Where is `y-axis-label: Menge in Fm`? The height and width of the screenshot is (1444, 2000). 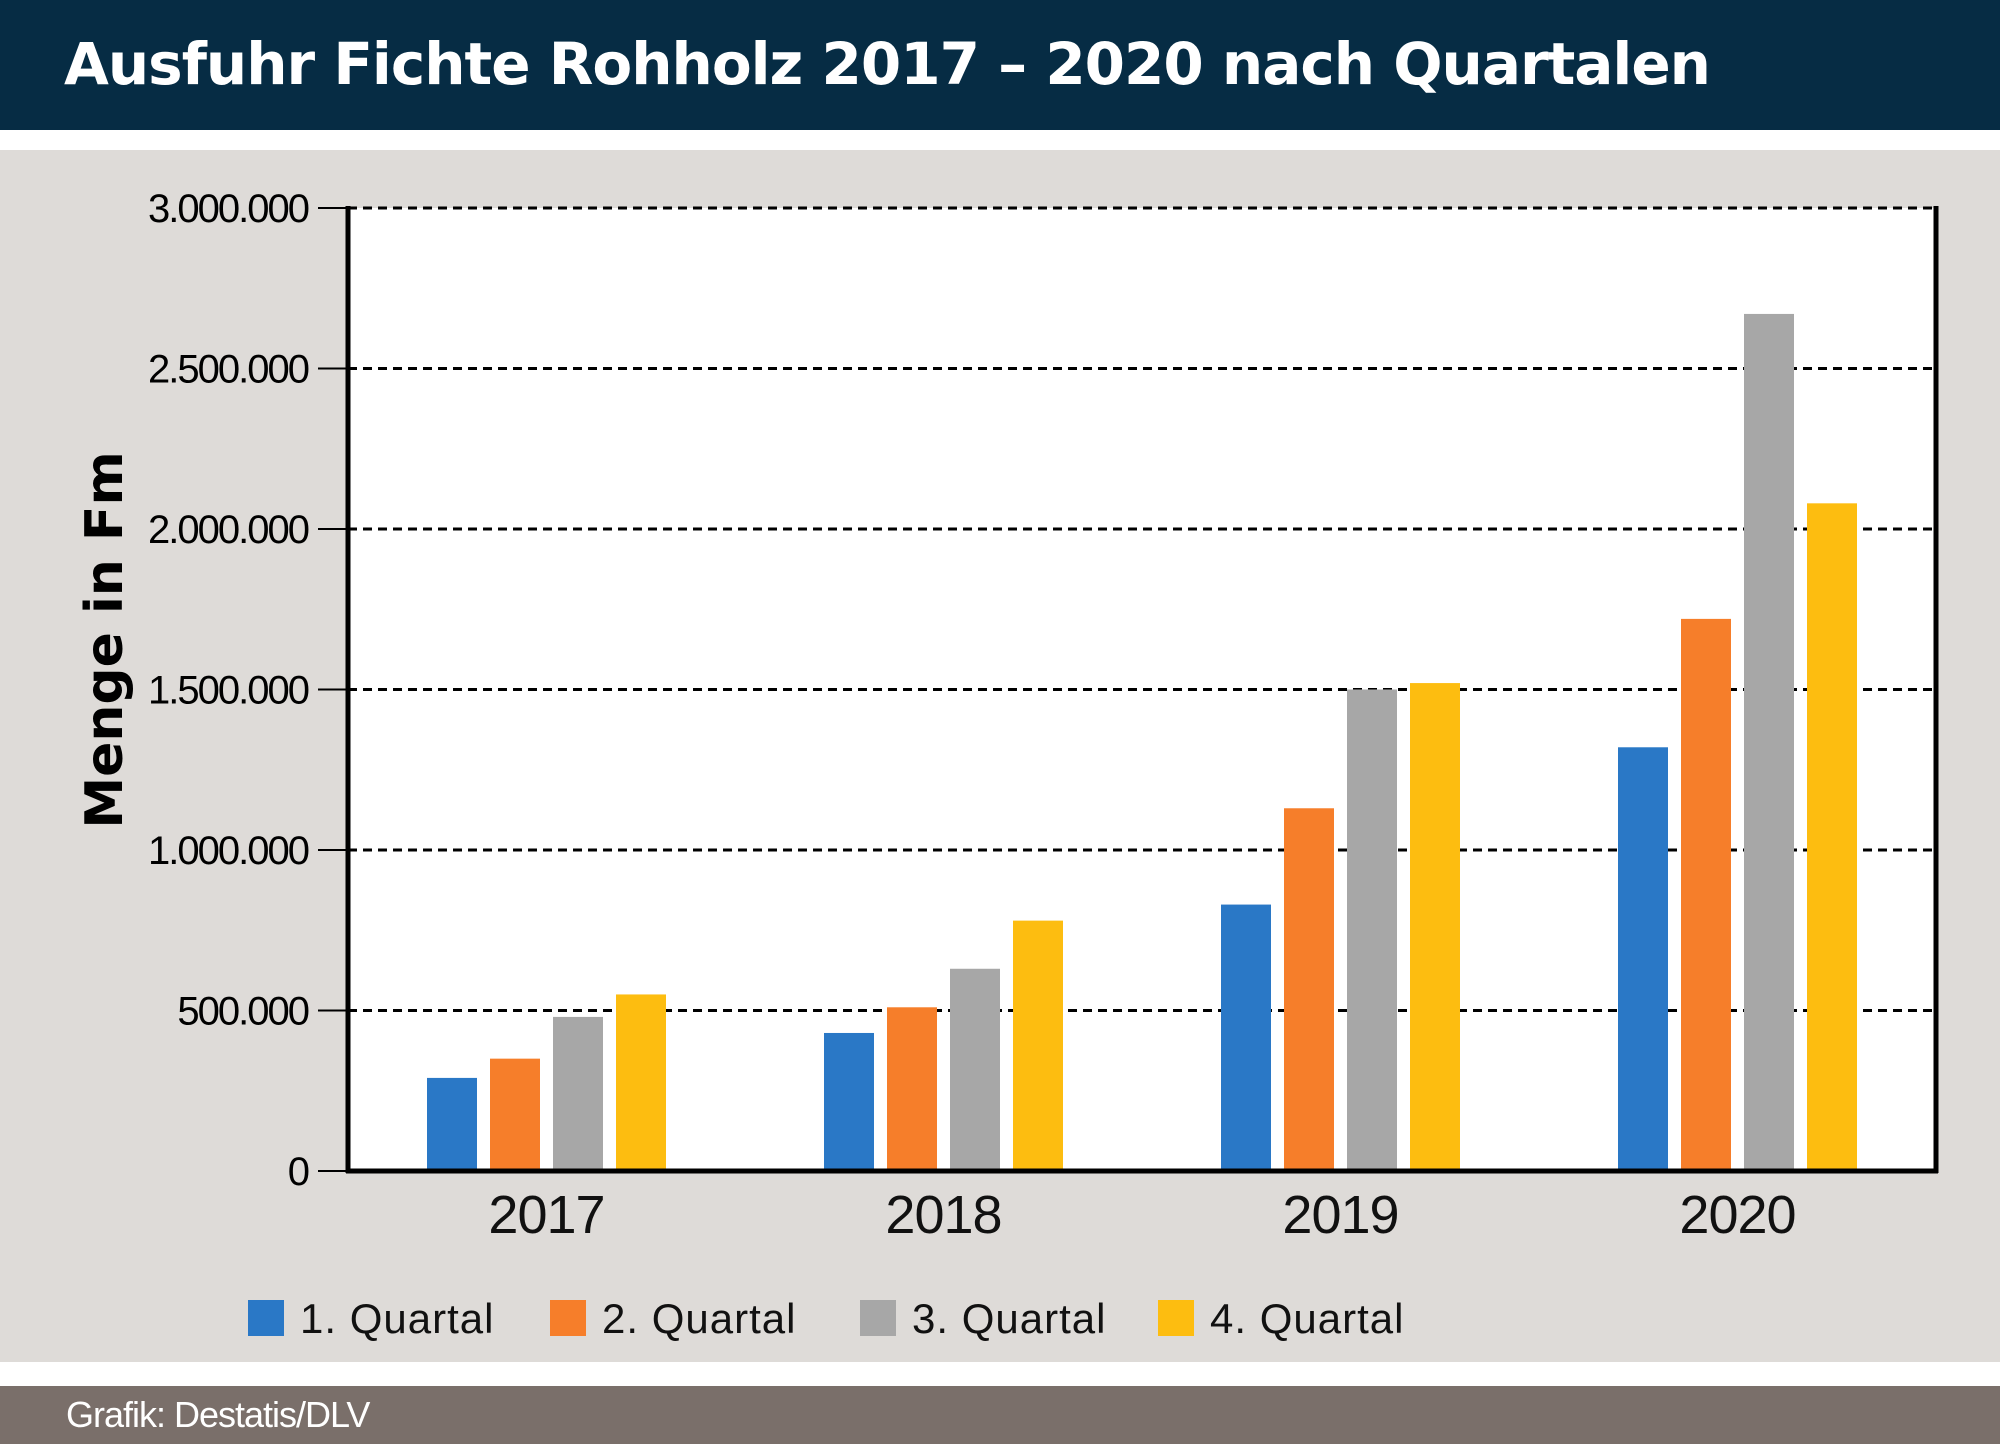
y-axis-label: Menge in Fm is located at coordinates (105, 639).